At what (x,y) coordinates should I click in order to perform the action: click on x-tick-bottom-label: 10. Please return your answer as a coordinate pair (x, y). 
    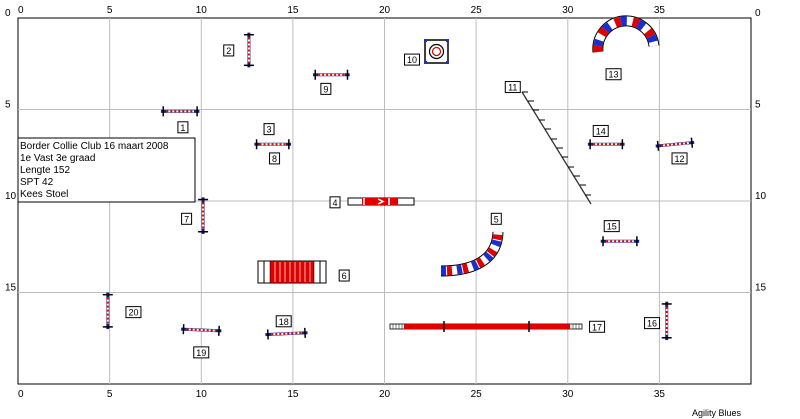
    Looking at the image, I should click on (202, 394).